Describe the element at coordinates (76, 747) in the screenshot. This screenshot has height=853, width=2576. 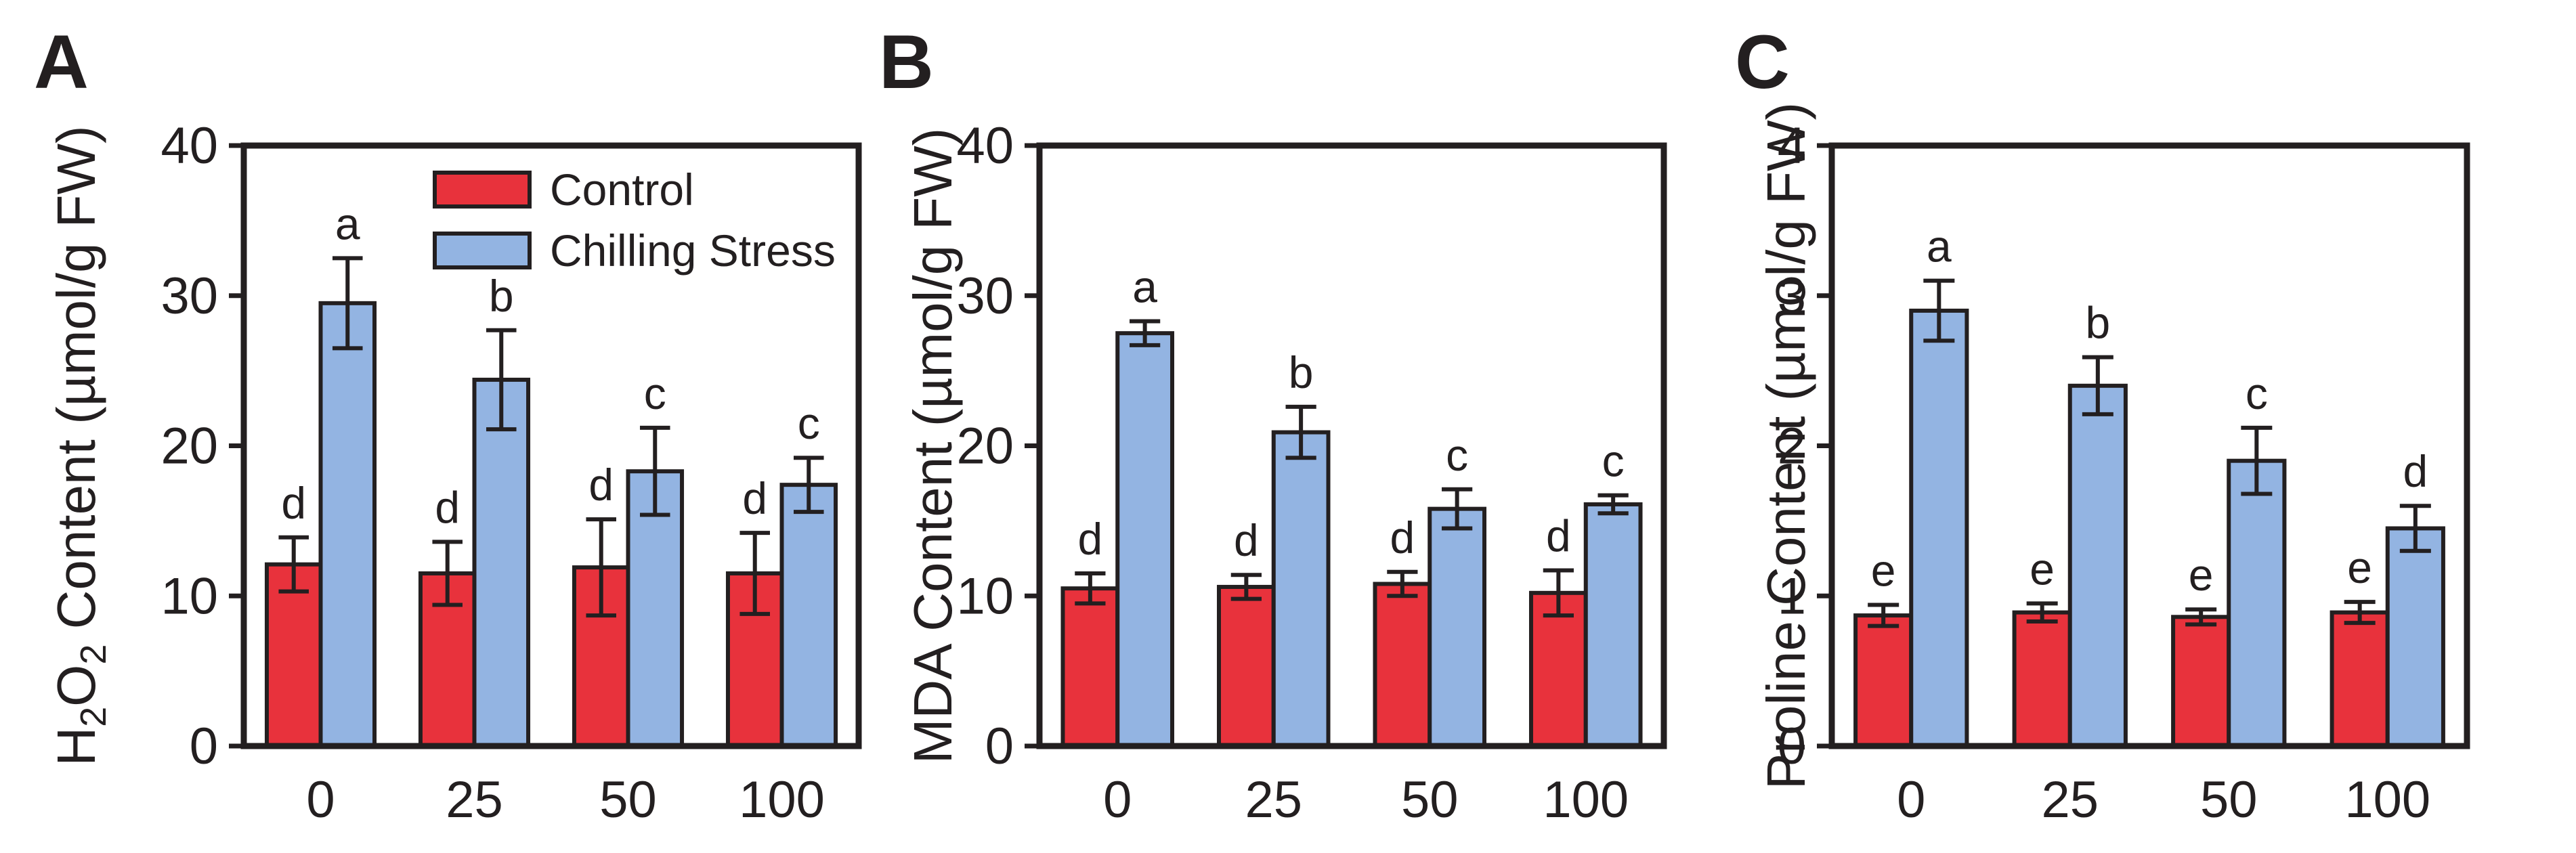
I see `y-axis-label-part: H` at that location.